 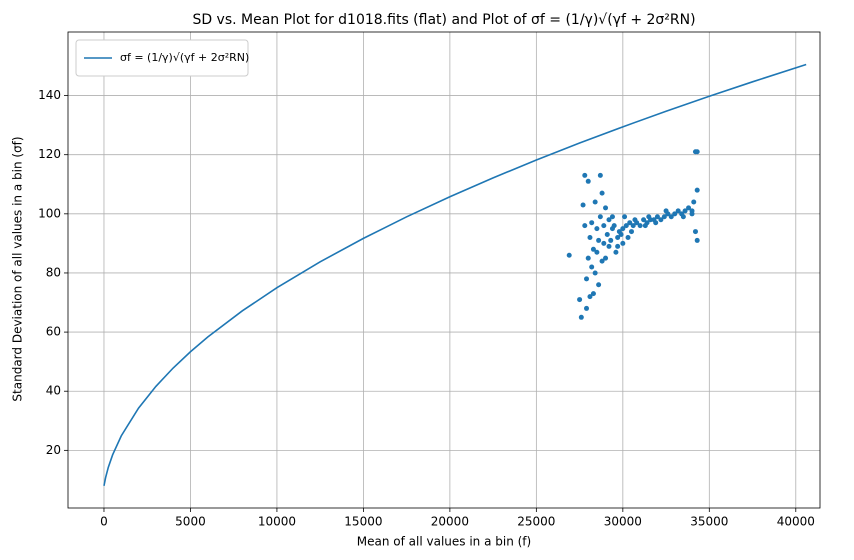 What do you see at coordinates (53, 391) in the screenshot?
I see `y-tick-label: 40` at bounding box center [53, 391].